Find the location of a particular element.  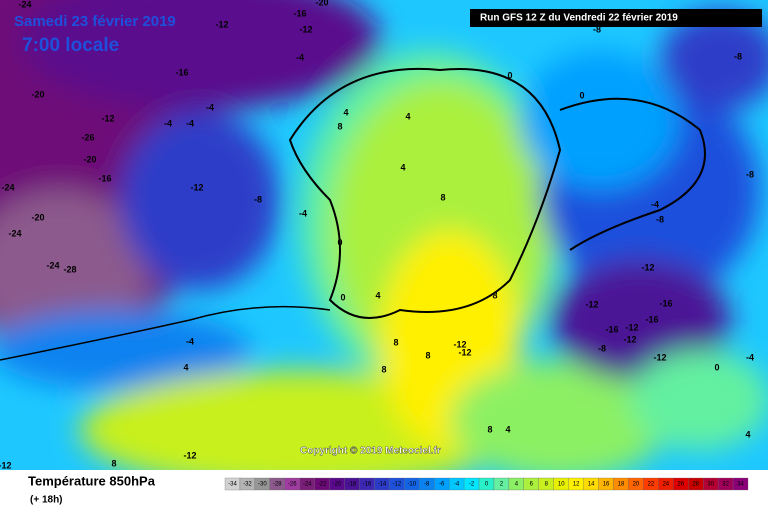

scale-label: -22 is located at coordinates (322, 485).